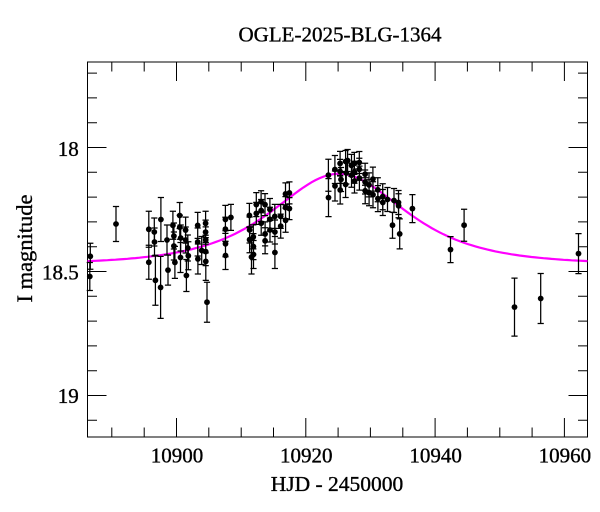 Image resolution: width=600 pixels, height=512 pixels. Describe the element at coordinates (340, 35) in the screenshot. I see `svg-text: OGLE-2025-BLG-1364` at that location.